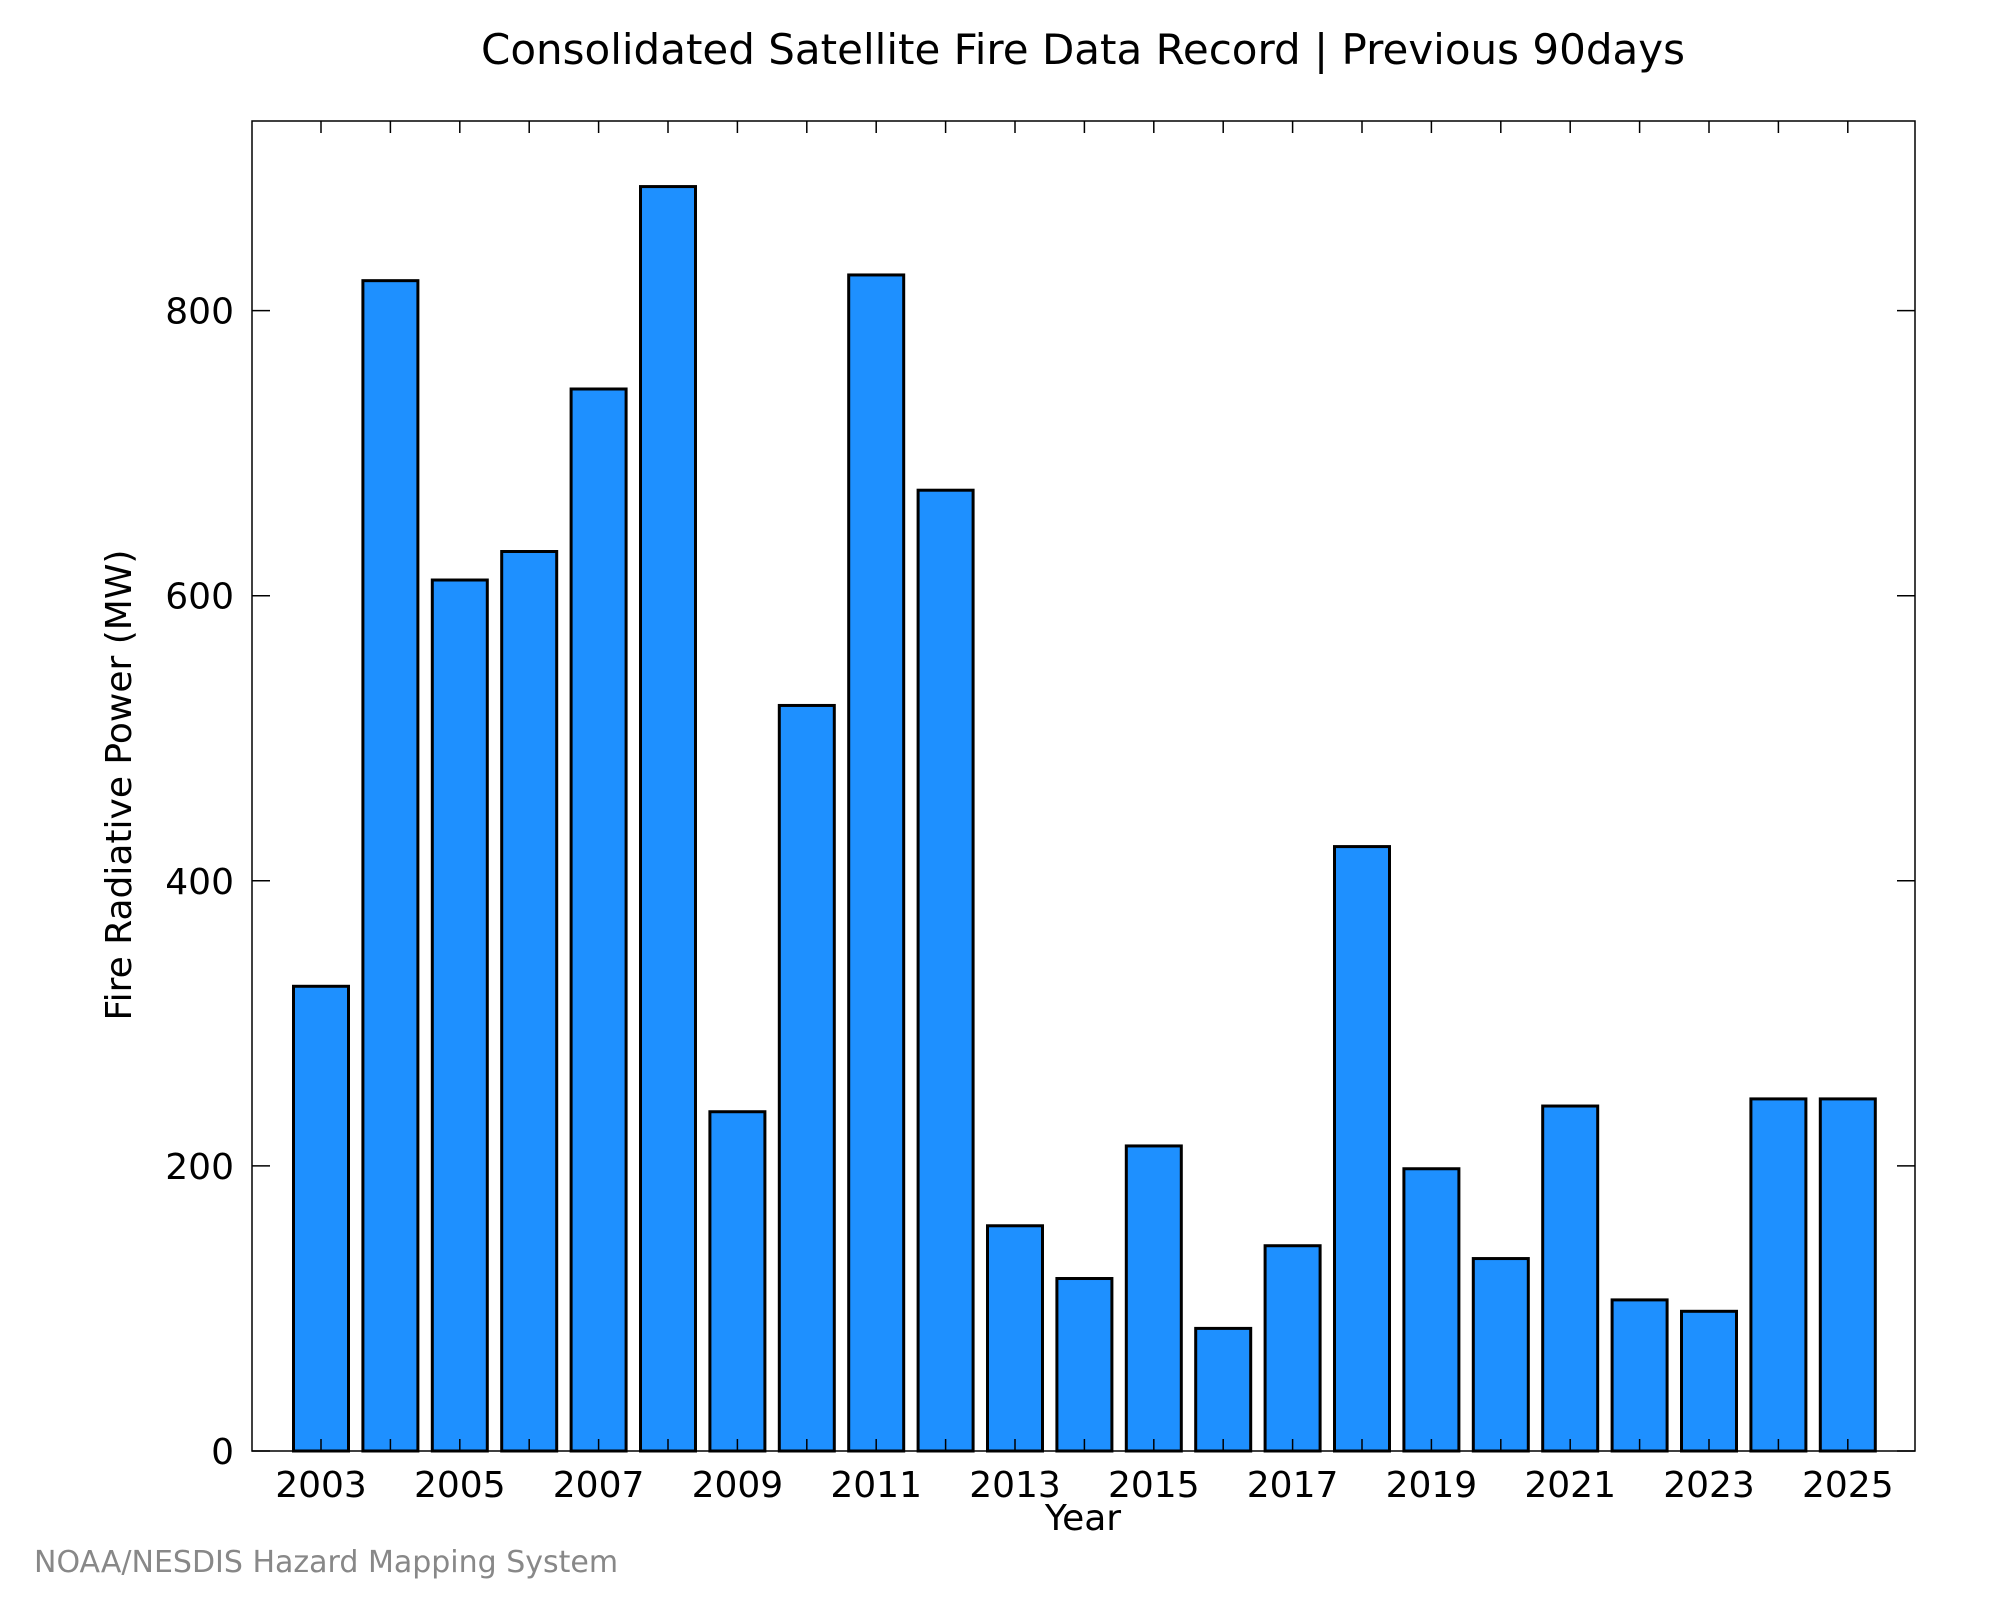  I want to click on bar-2012, so click(945, 970).